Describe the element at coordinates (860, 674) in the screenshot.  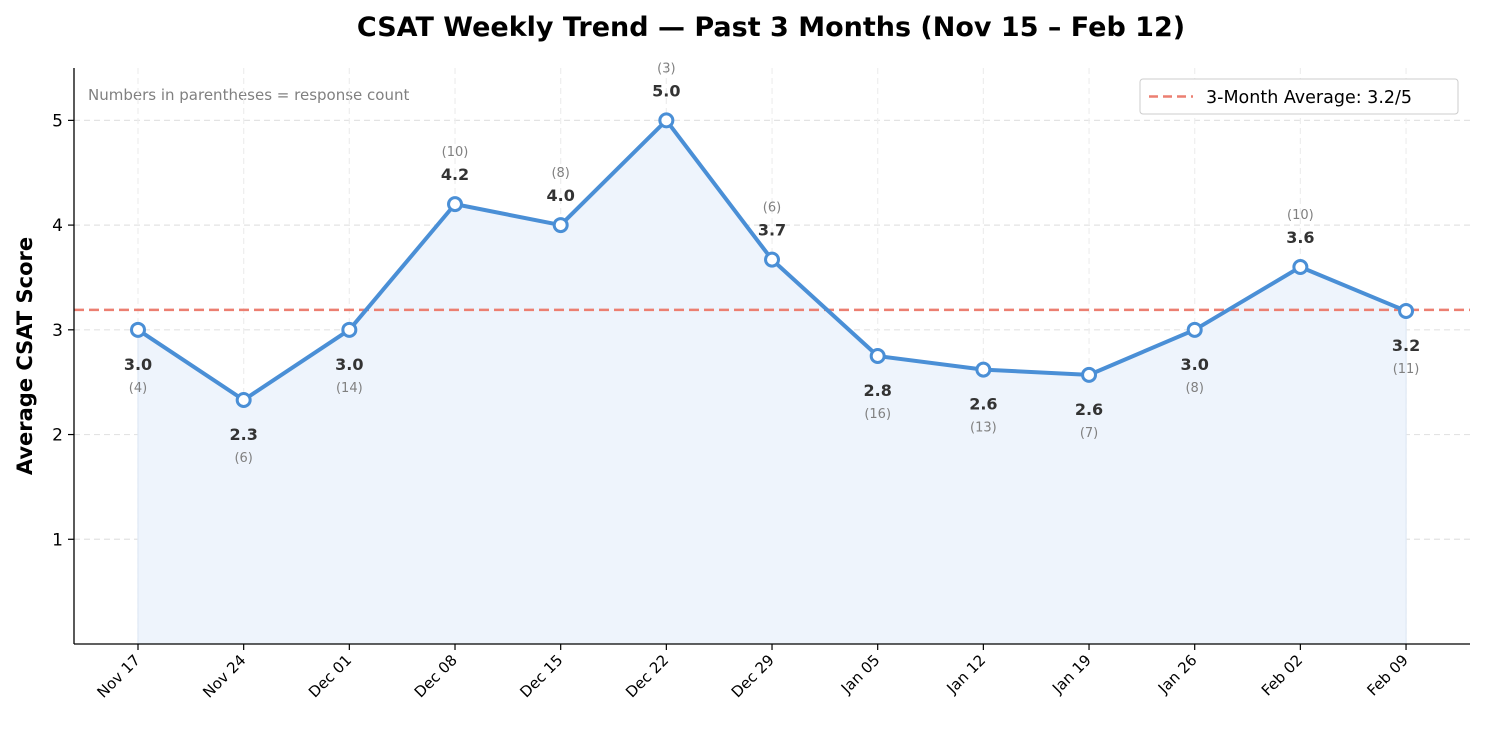
I see `x-tick-label: Jan 05` at that location.